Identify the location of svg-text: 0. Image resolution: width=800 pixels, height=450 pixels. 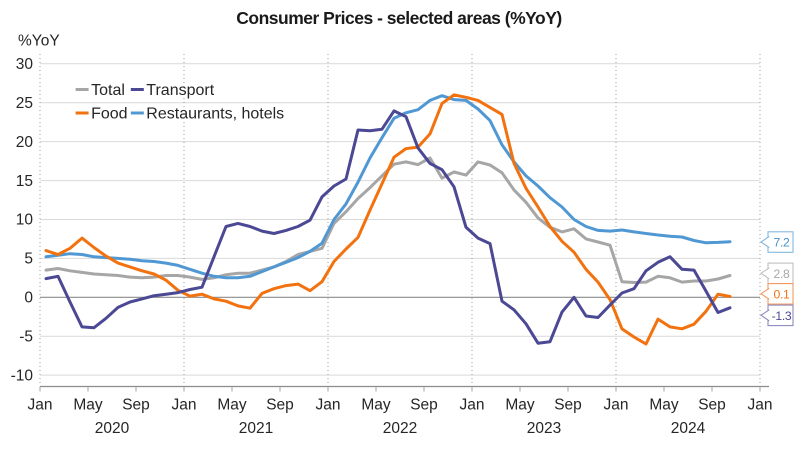
(28, 298).